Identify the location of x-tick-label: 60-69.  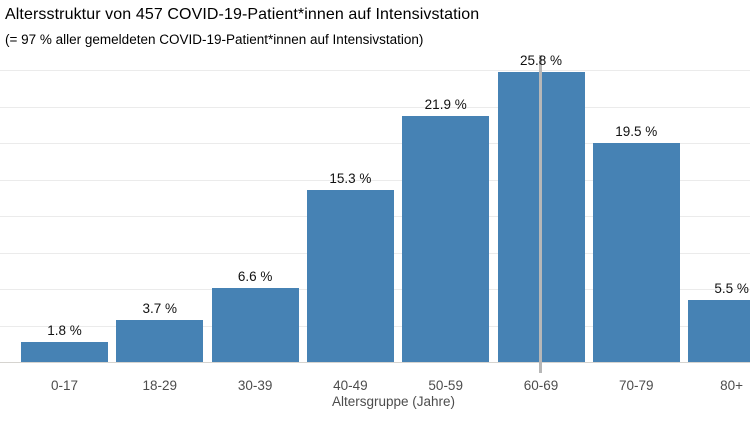
(541, 385).